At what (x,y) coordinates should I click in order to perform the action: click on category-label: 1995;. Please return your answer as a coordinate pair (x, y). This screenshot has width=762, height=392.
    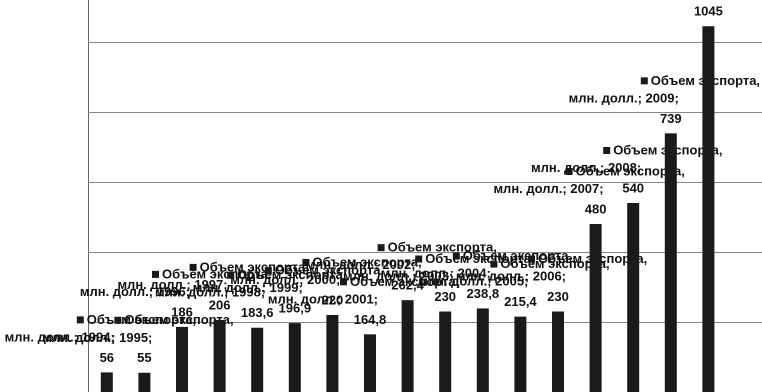
    Looking at the image, I should click on (135, 337).